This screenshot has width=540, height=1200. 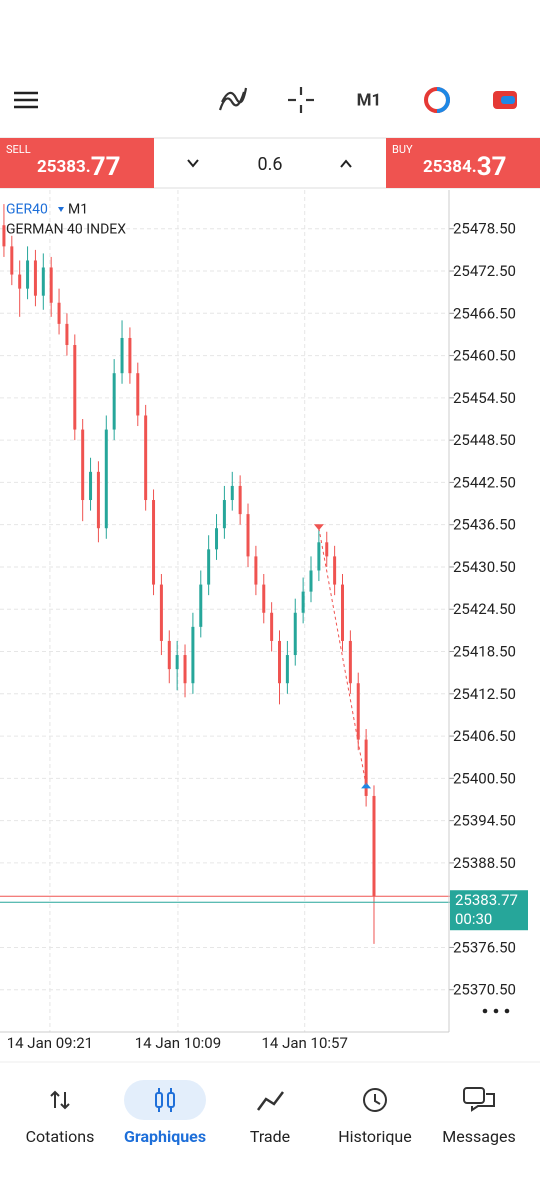 I want to click on y-tick-label: 25376.50, so click(x=484, y=947).